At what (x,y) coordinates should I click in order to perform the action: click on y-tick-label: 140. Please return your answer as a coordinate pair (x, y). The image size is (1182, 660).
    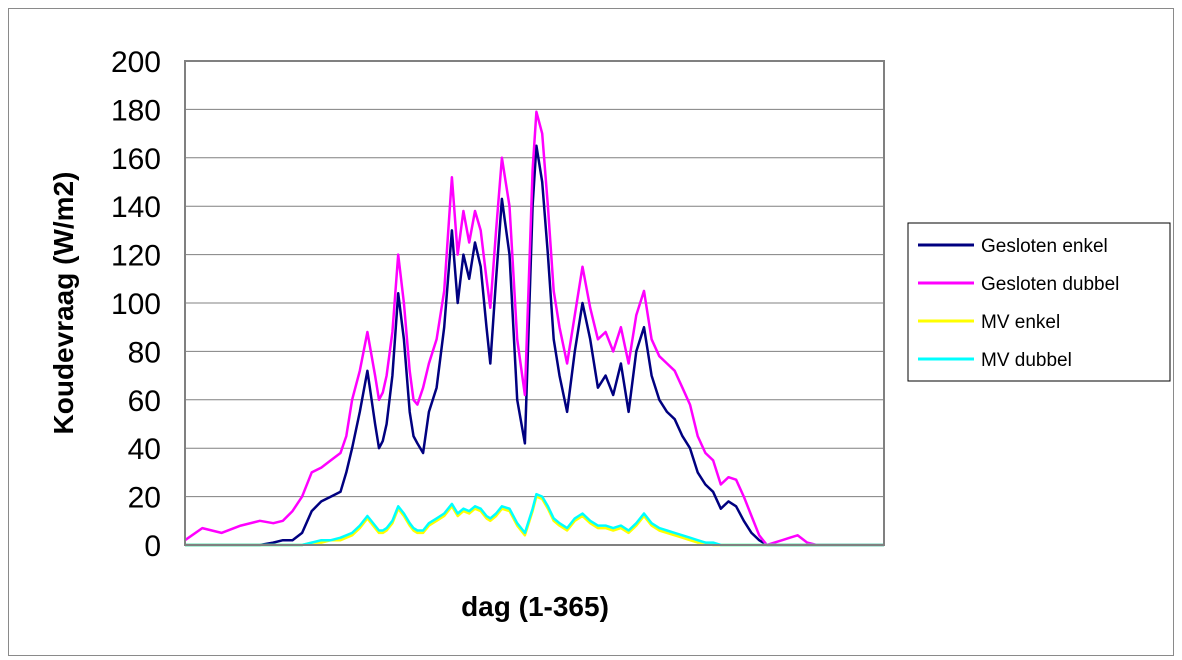
    Looking at the image, I should click on (136, 207).